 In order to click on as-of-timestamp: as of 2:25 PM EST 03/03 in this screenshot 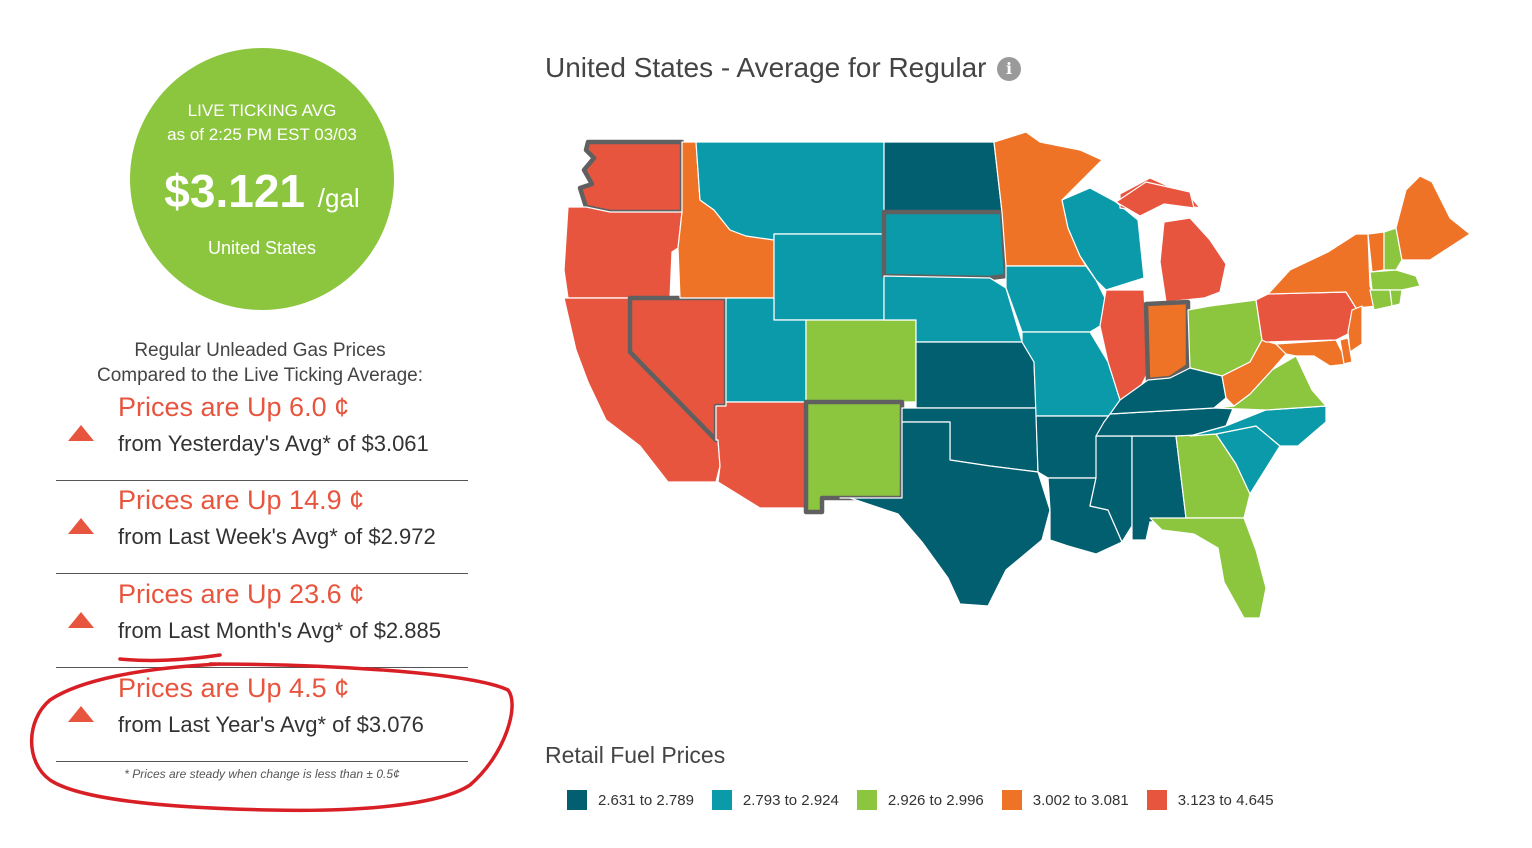, I will do `click(262, 134)`.